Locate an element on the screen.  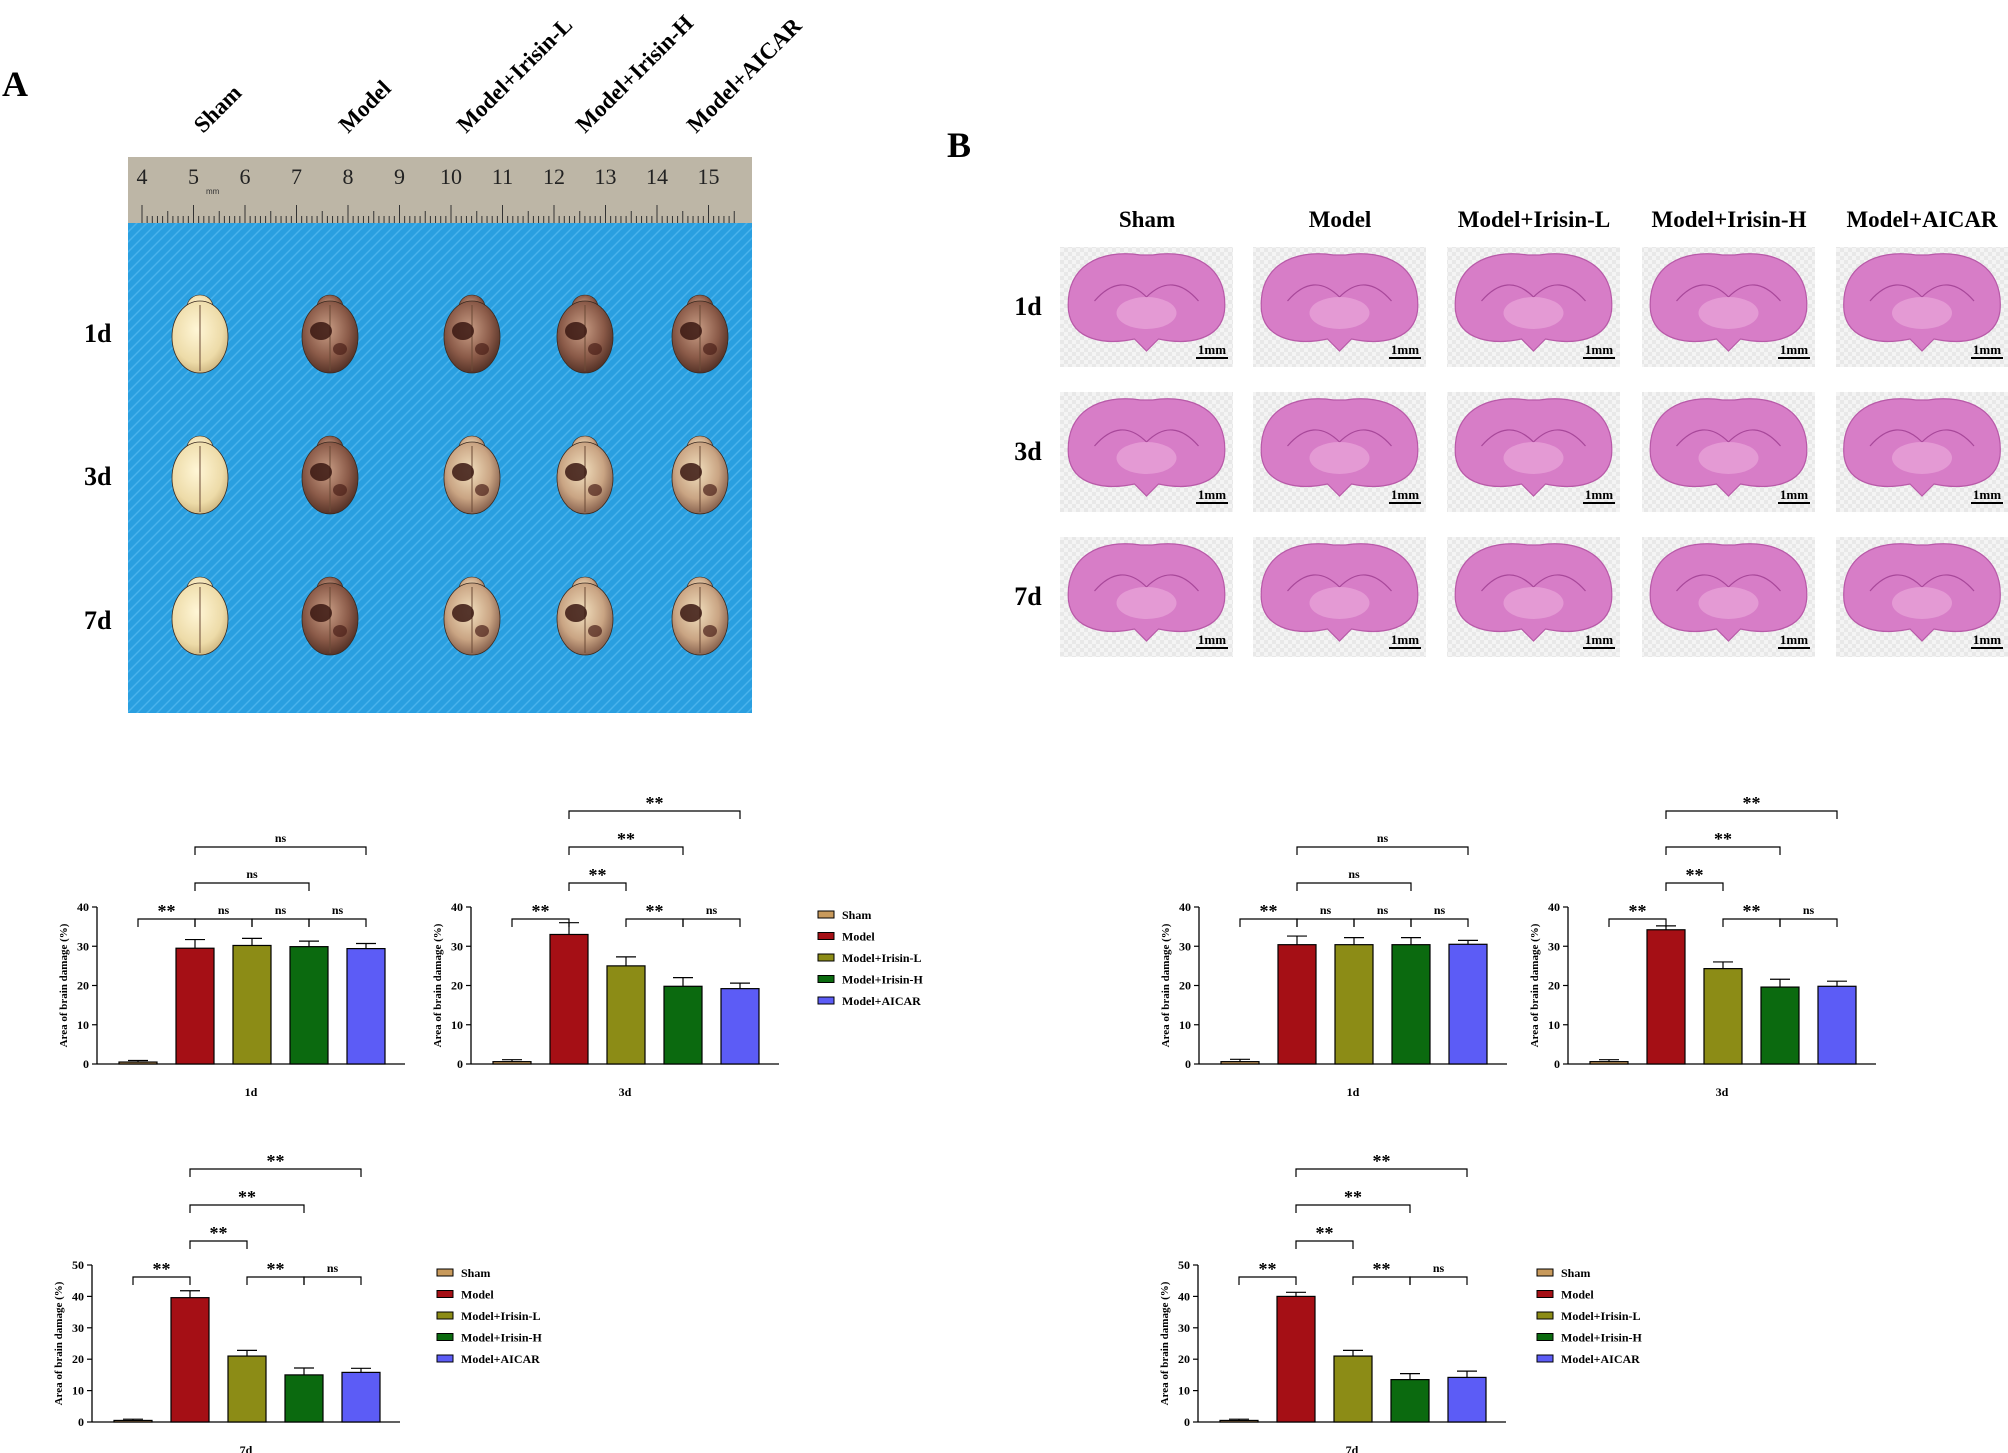
ruler-number: 10 is located at coordinates (451, 176).